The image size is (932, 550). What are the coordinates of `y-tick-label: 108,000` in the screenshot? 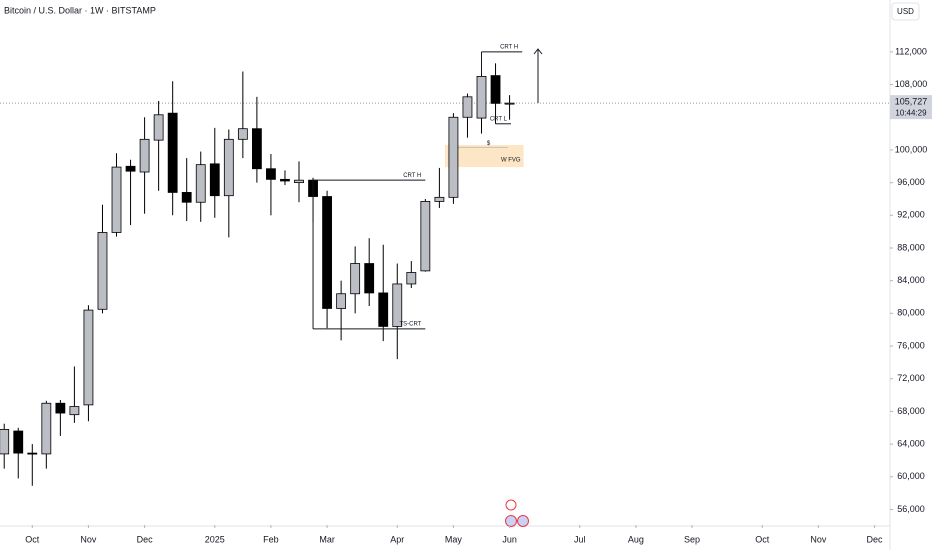 It's located at (911, 84).